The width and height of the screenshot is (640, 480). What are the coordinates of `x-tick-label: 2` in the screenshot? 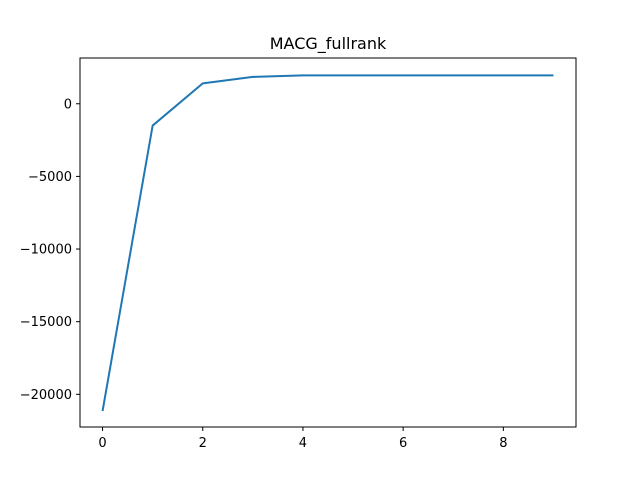 It's located at (203, 443).